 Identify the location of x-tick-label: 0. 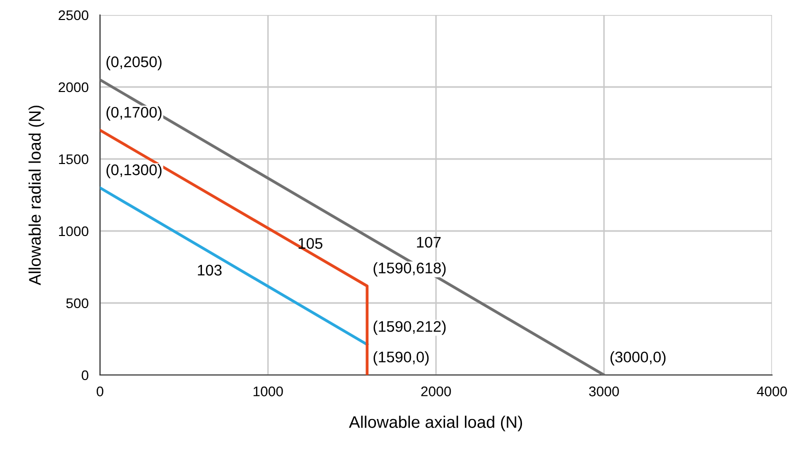
(100, 391).